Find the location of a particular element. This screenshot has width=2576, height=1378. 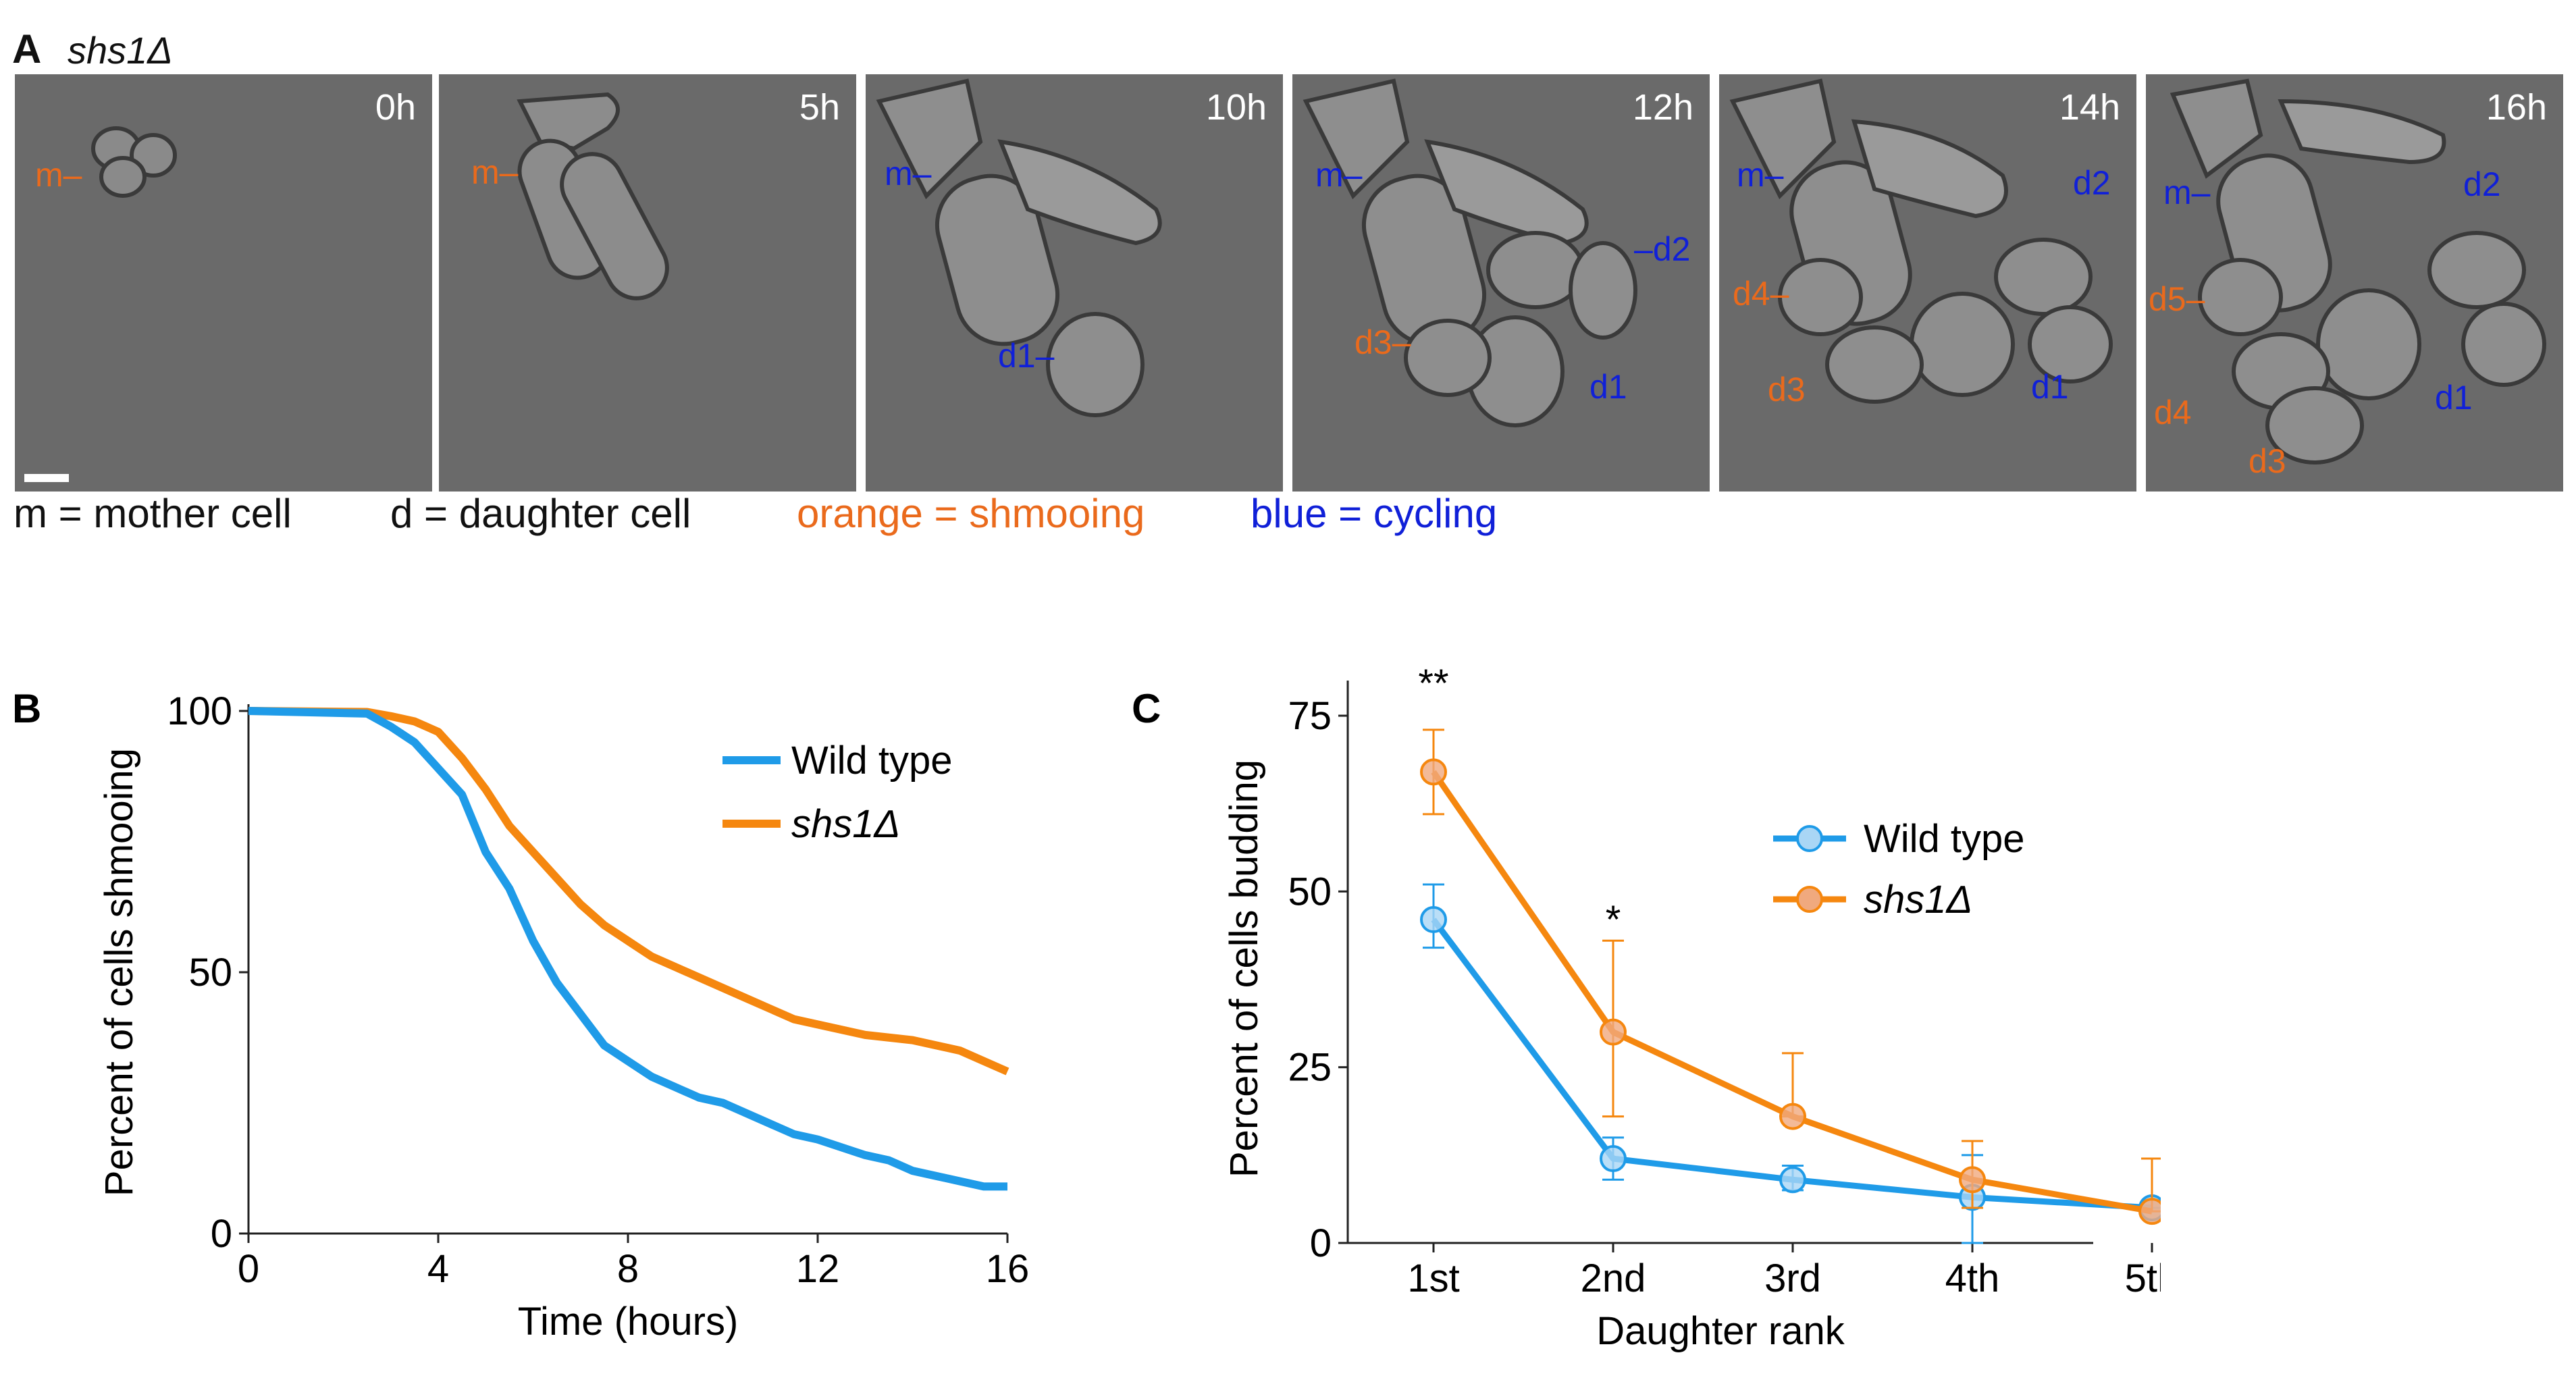

time-label: 16h is located at coordinates (2516, 107).